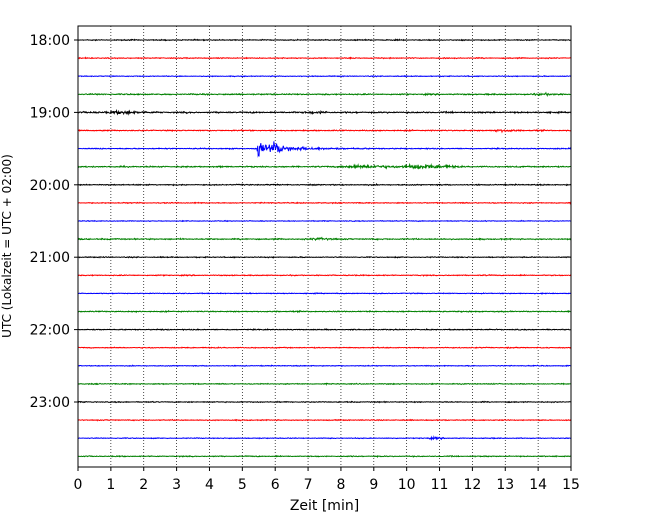 This screenshot has width=650, height=520. I want to click on seismic-trace-1945, so click(324, 166).